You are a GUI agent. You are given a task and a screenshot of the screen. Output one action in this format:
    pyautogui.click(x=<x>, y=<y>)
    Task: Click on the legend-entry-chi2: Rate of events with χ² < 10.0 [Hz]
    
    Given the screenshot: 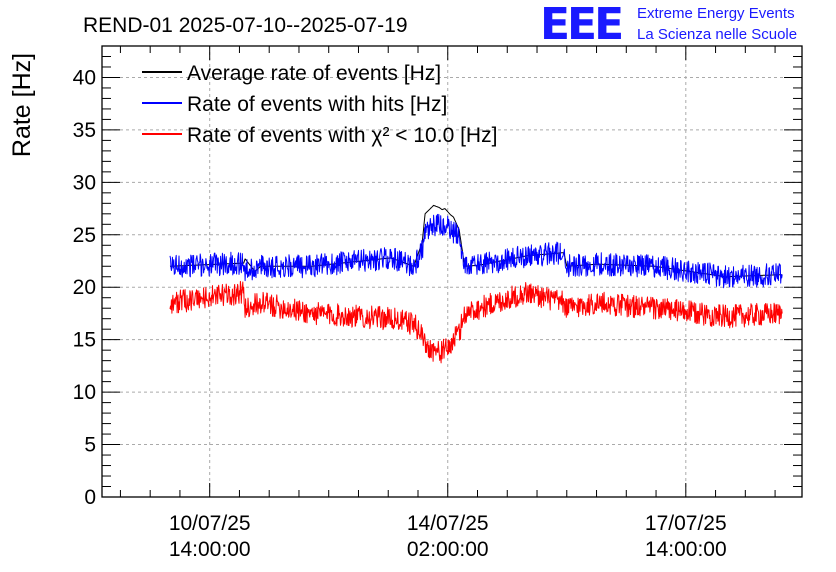 What is the action you would take?
    pyautogui.click(x=342, y=135)
    